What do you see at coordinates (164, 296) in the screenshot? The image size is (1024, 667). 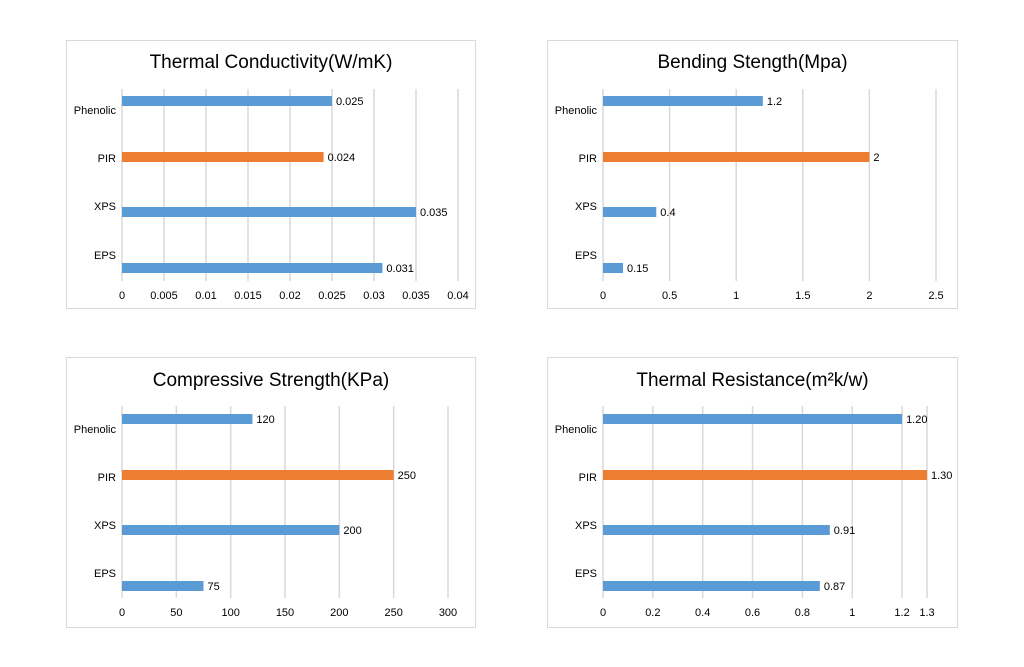 I see `thermal-conductivity-tick-label: 0.005` at bounding box center [164, 296].